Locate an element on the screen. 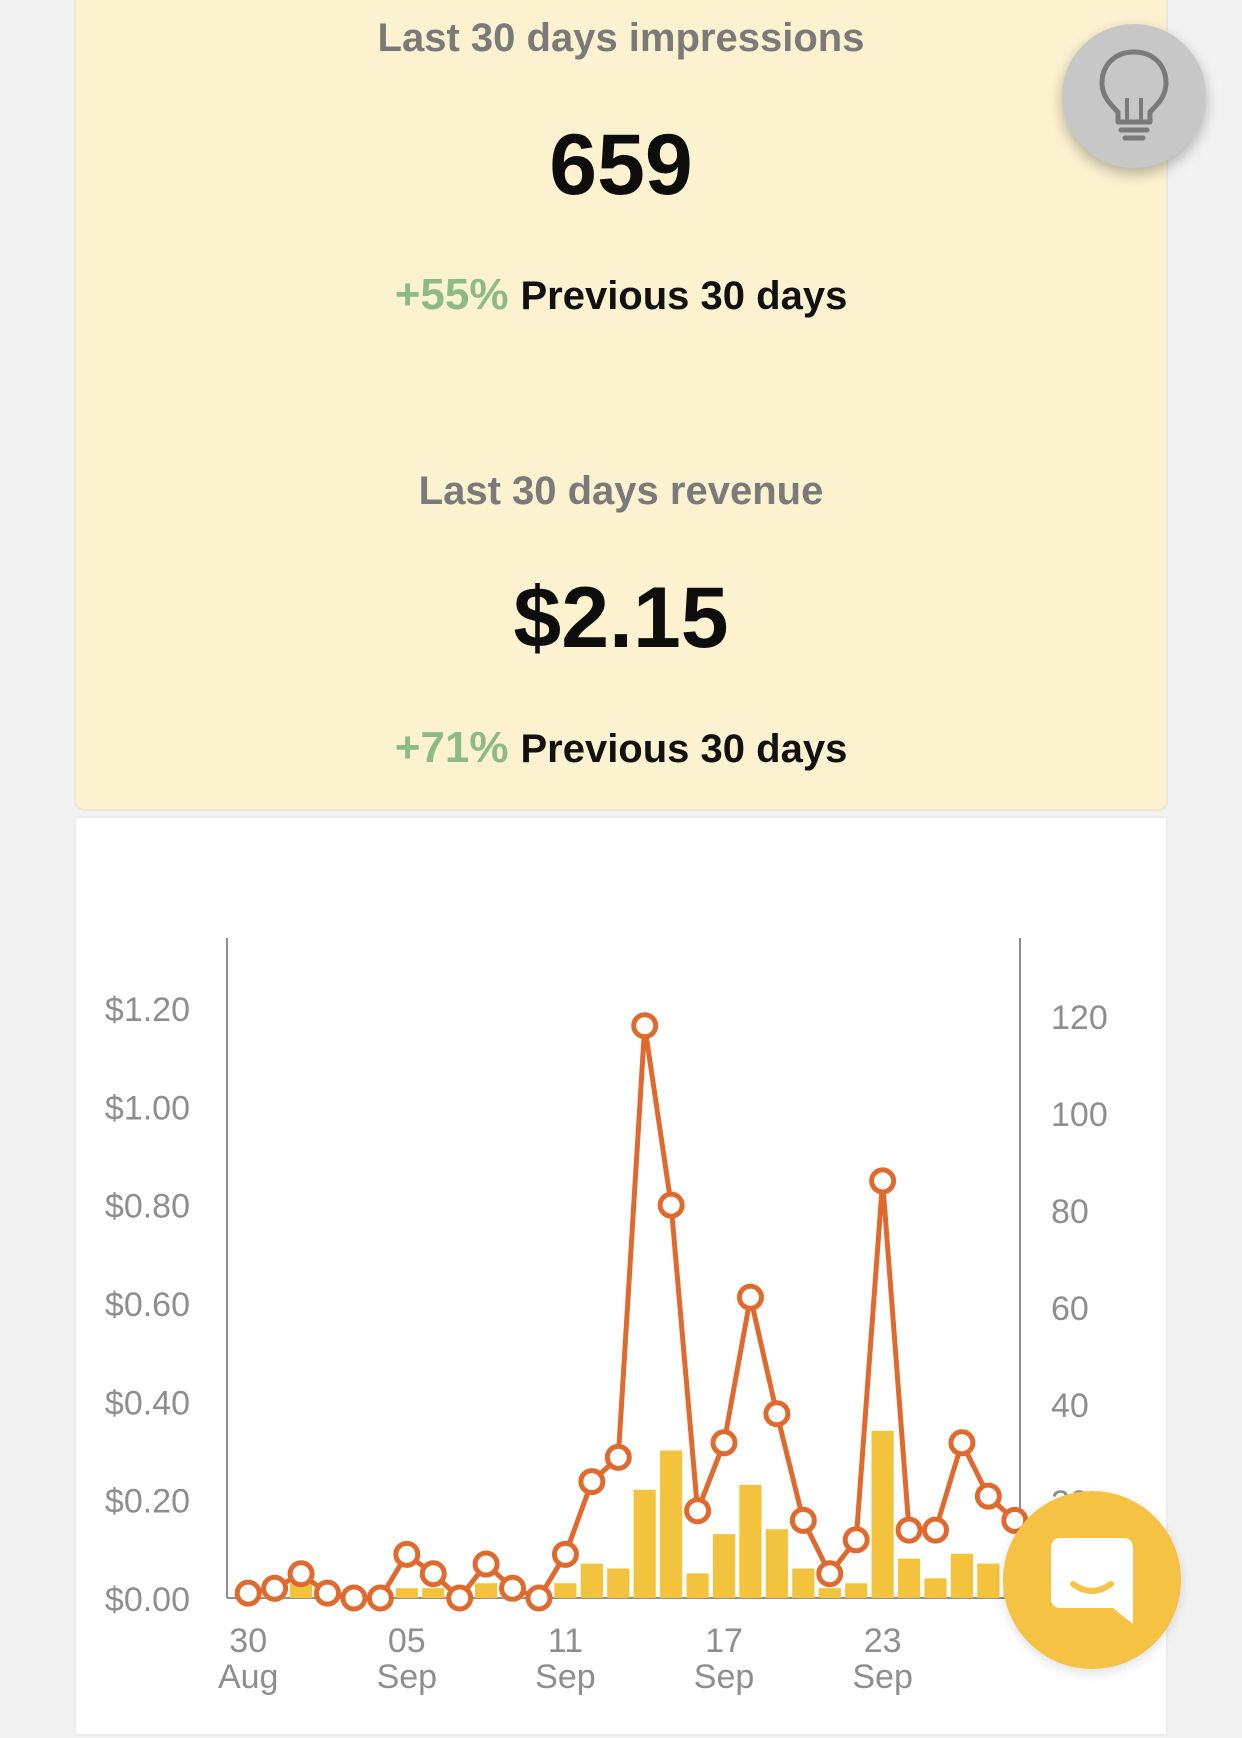  revenue-label: Last 30 days revenue is located at coordinates (621, 491).